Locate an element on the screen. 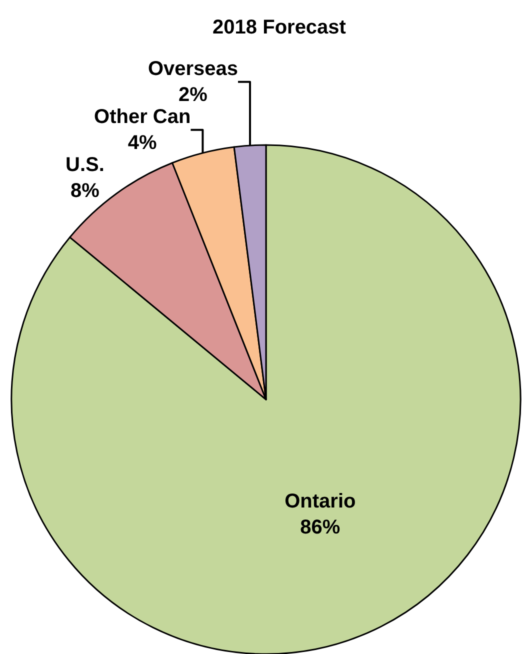 This screenshot has width=522, height=654. slice-label: Ontario is located at coordinates (320, 501).